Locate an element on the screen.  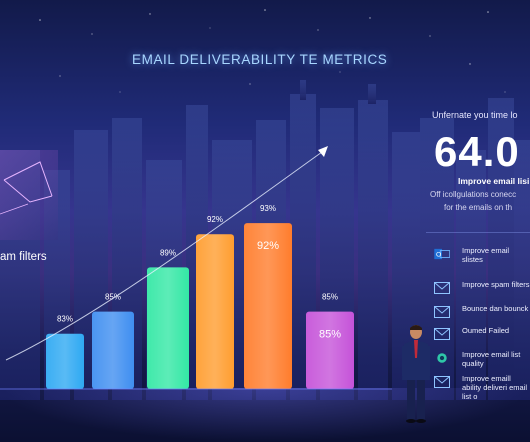
envelope-icon is located at coordinates (26, 188).